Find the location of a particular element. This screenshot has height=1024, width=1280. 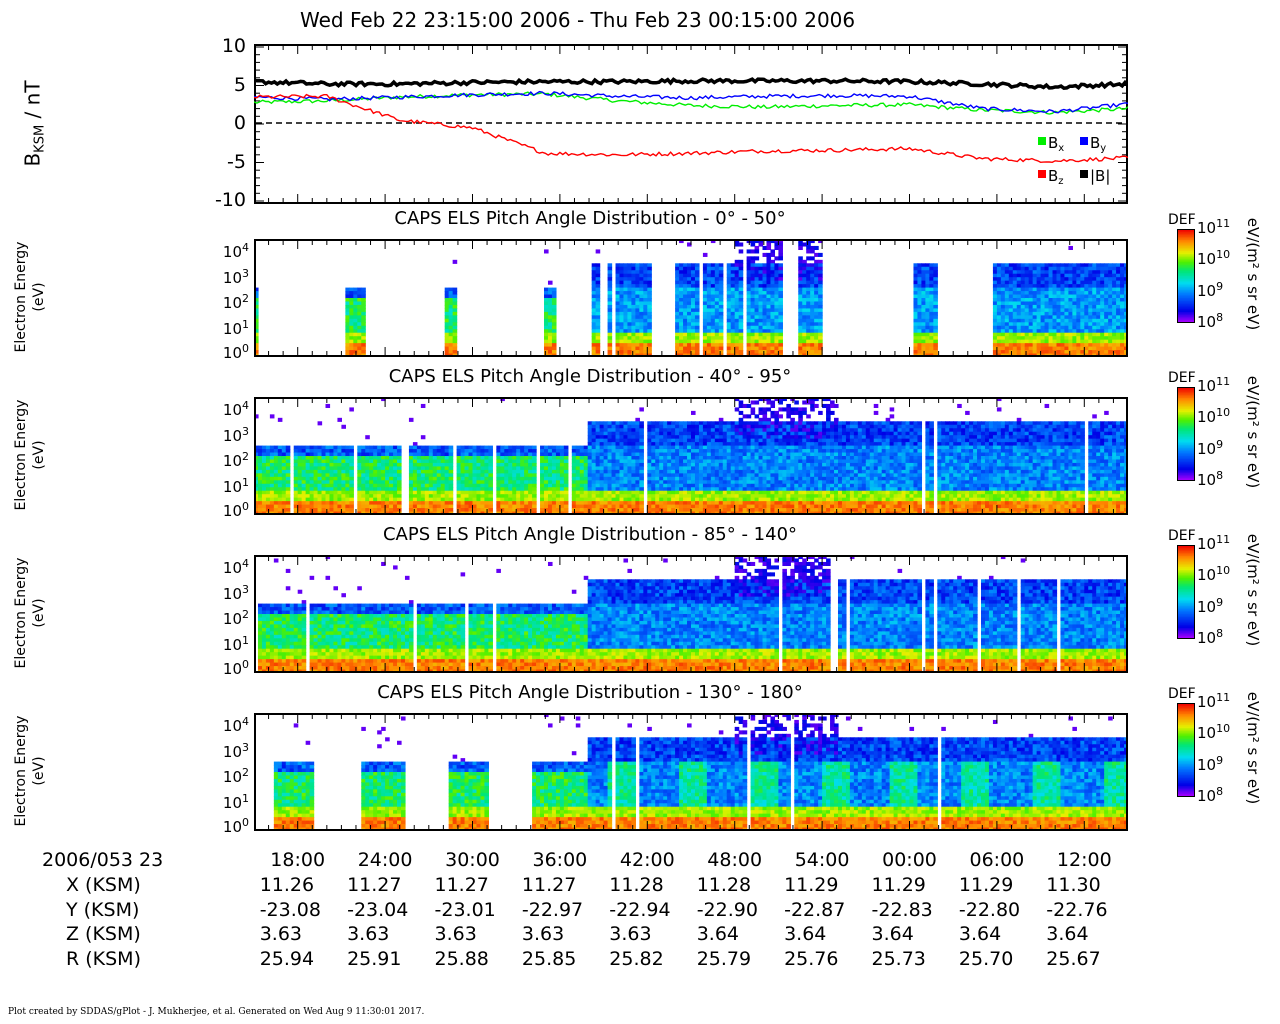

colorbar-band is located at coordinates (1186, 244).